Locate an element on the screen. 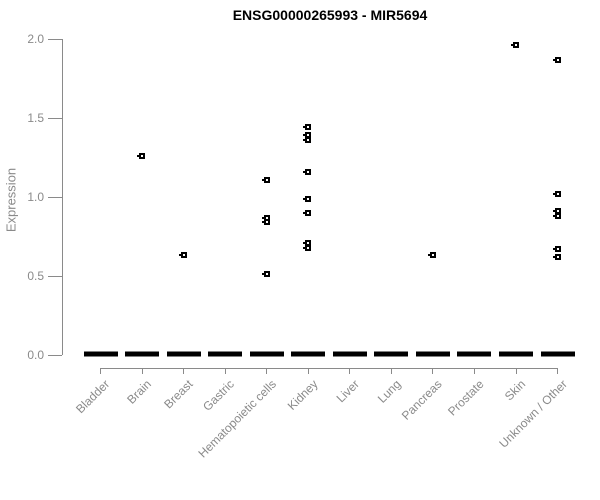 Image resolution: width=600 pixels, height=500 pixels. y-axis-line is located at coordinates (62, 197).